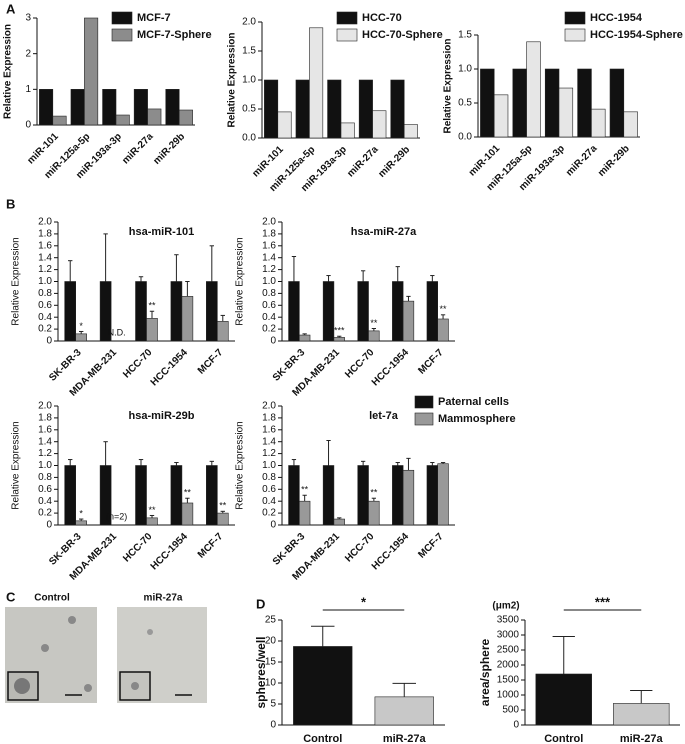  Describe the element at coordinates (260, 603) in the screenshot. I see `panel-letter: D` at that location.